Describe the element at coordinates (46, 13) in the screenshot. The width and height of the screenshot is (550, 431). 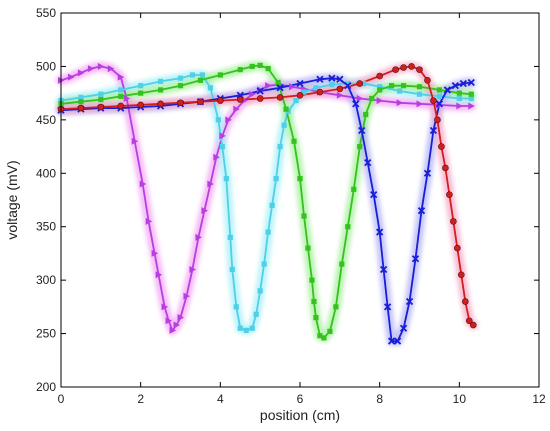
I see `y-tick-label: 550` at that location.